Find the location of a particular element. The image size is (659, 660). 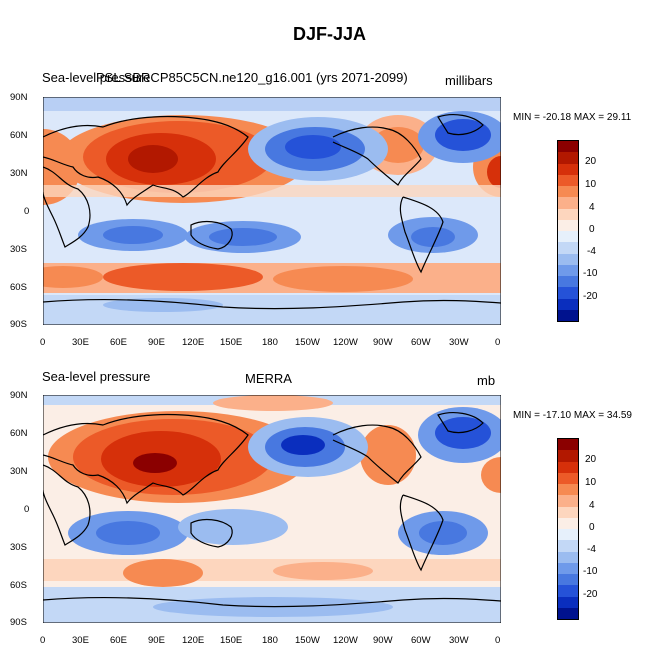

panel2-colorbar-label: 10 is located at coordinates (591, 482).